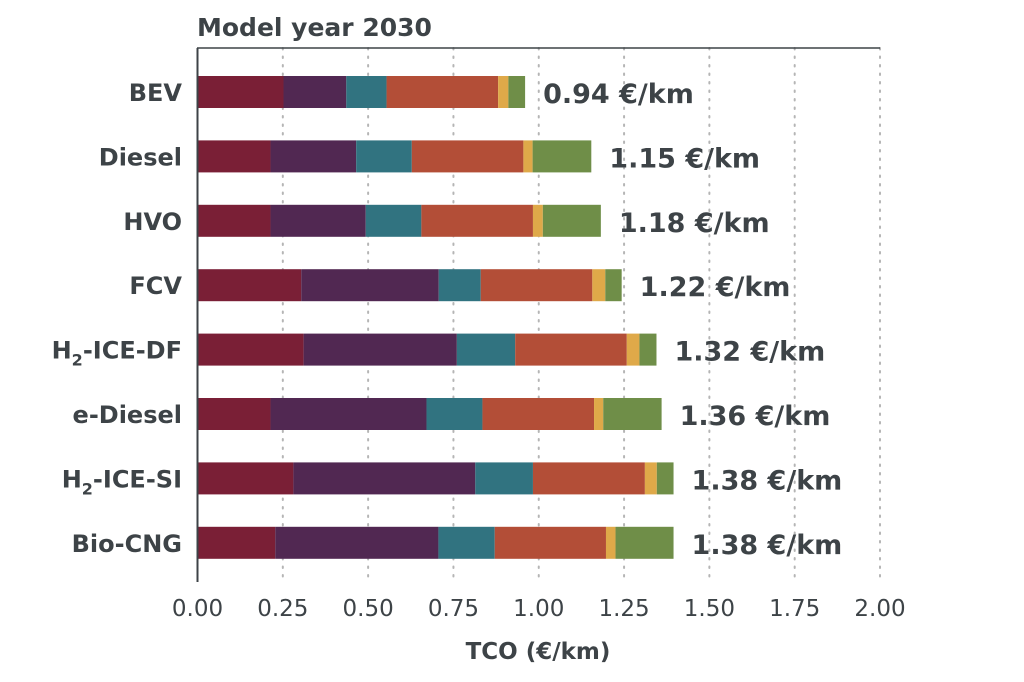  What do you see at coordinates (117, 353) in the screenshot?
I see `category-label: H2-ICE-DF` at bounding box center [117, 353].